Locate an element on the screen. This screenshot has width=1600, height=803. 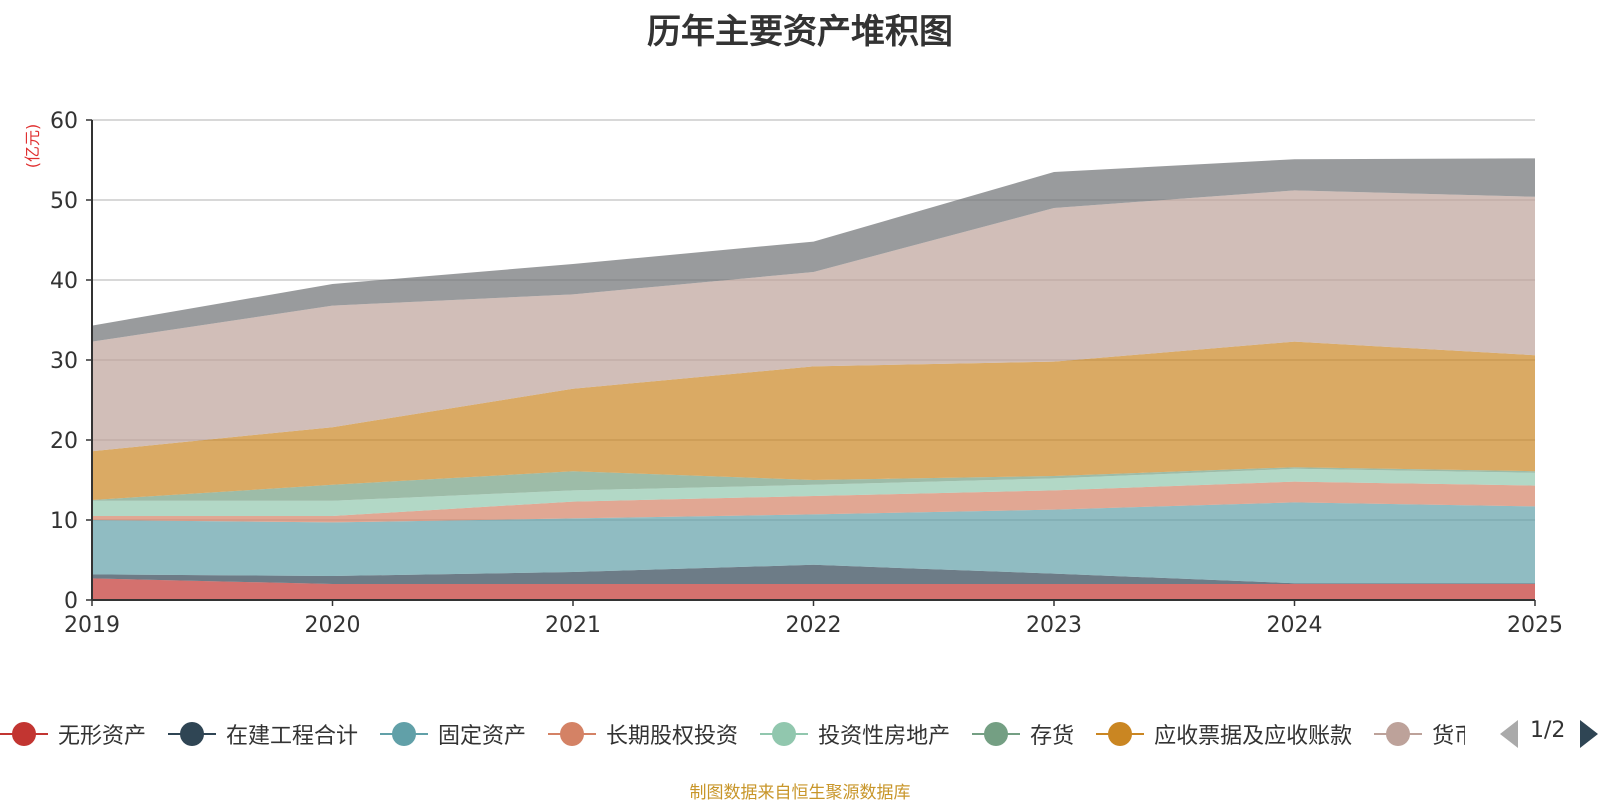
legend-item-1: 在建工程合计 is located at coordinates (263, 734).